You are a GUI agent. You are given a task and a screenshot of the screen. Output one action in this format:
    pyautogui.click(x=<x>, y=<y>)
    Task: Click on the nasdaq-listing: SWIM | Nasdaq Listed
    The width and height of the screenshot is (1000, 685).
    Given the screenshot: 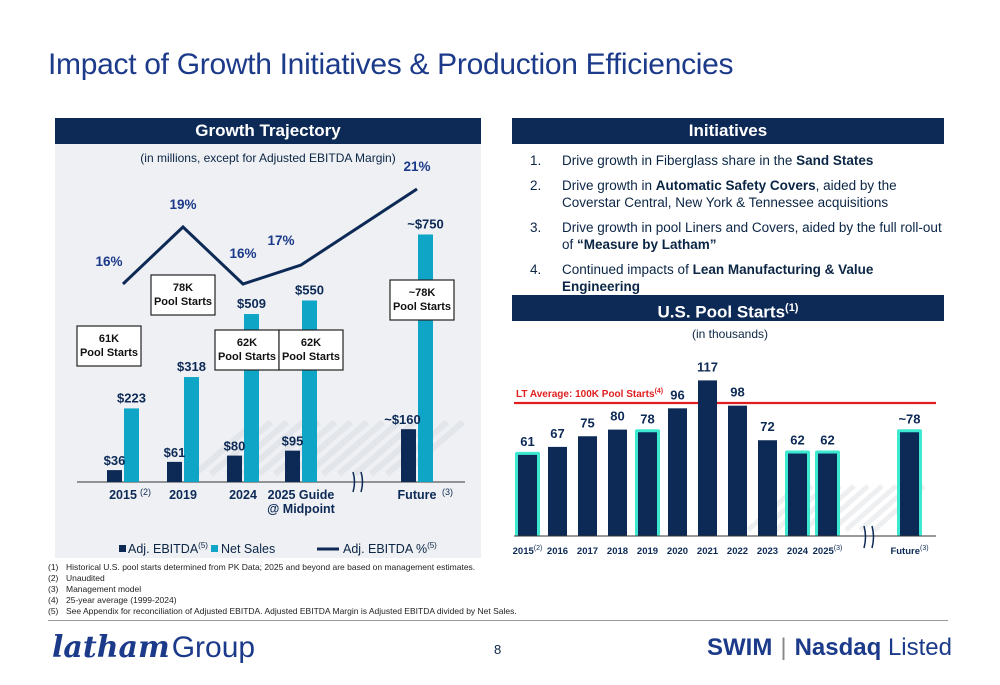 What is the action you would take?
    pyautogui.click(x=829, y=648)
    